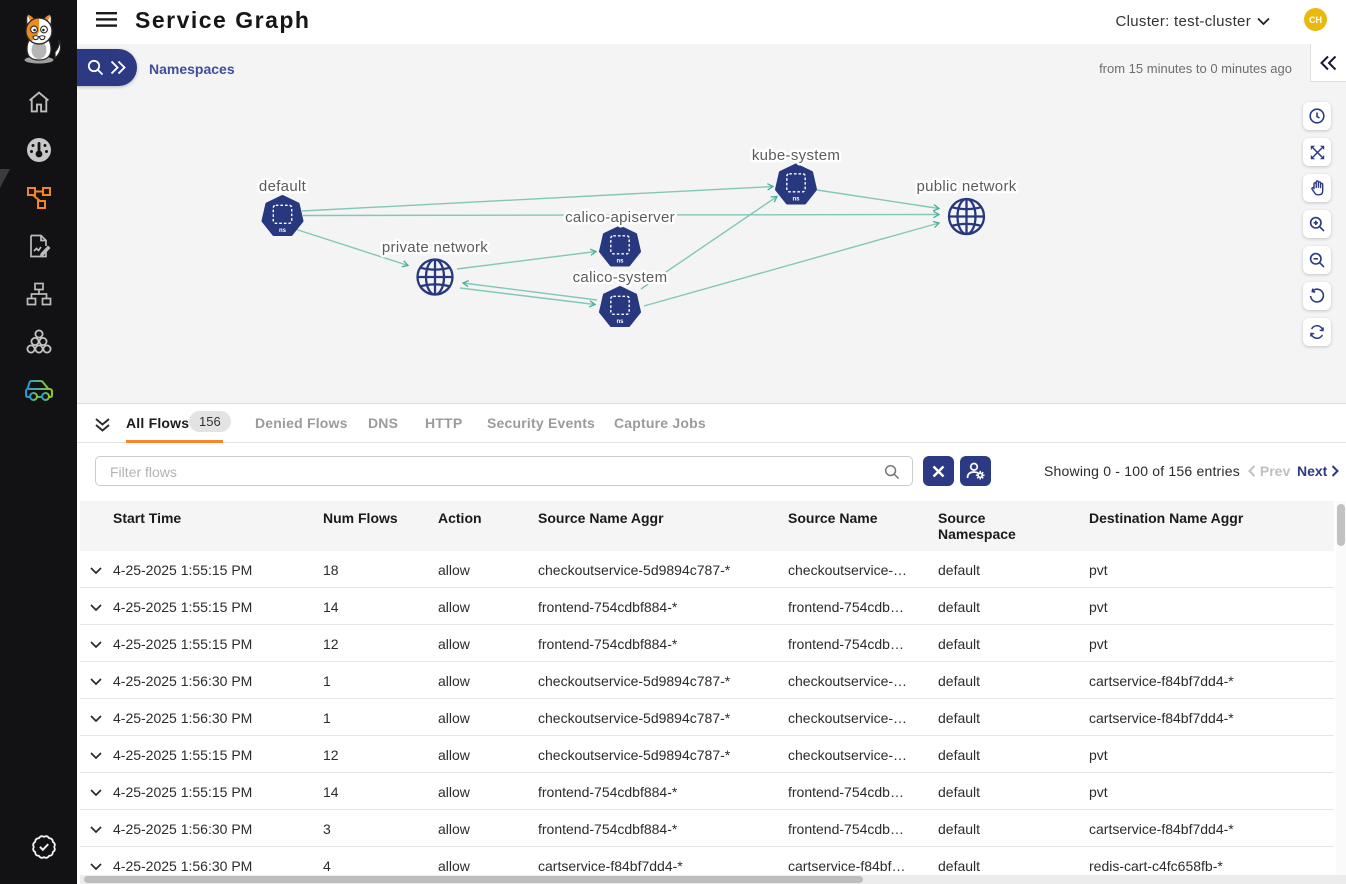 The height and width of the screenshot is (884, 1346). Describe the element at coordinates (796, 155) in the screenshot. I see `svg-text: kube-system` at that location.